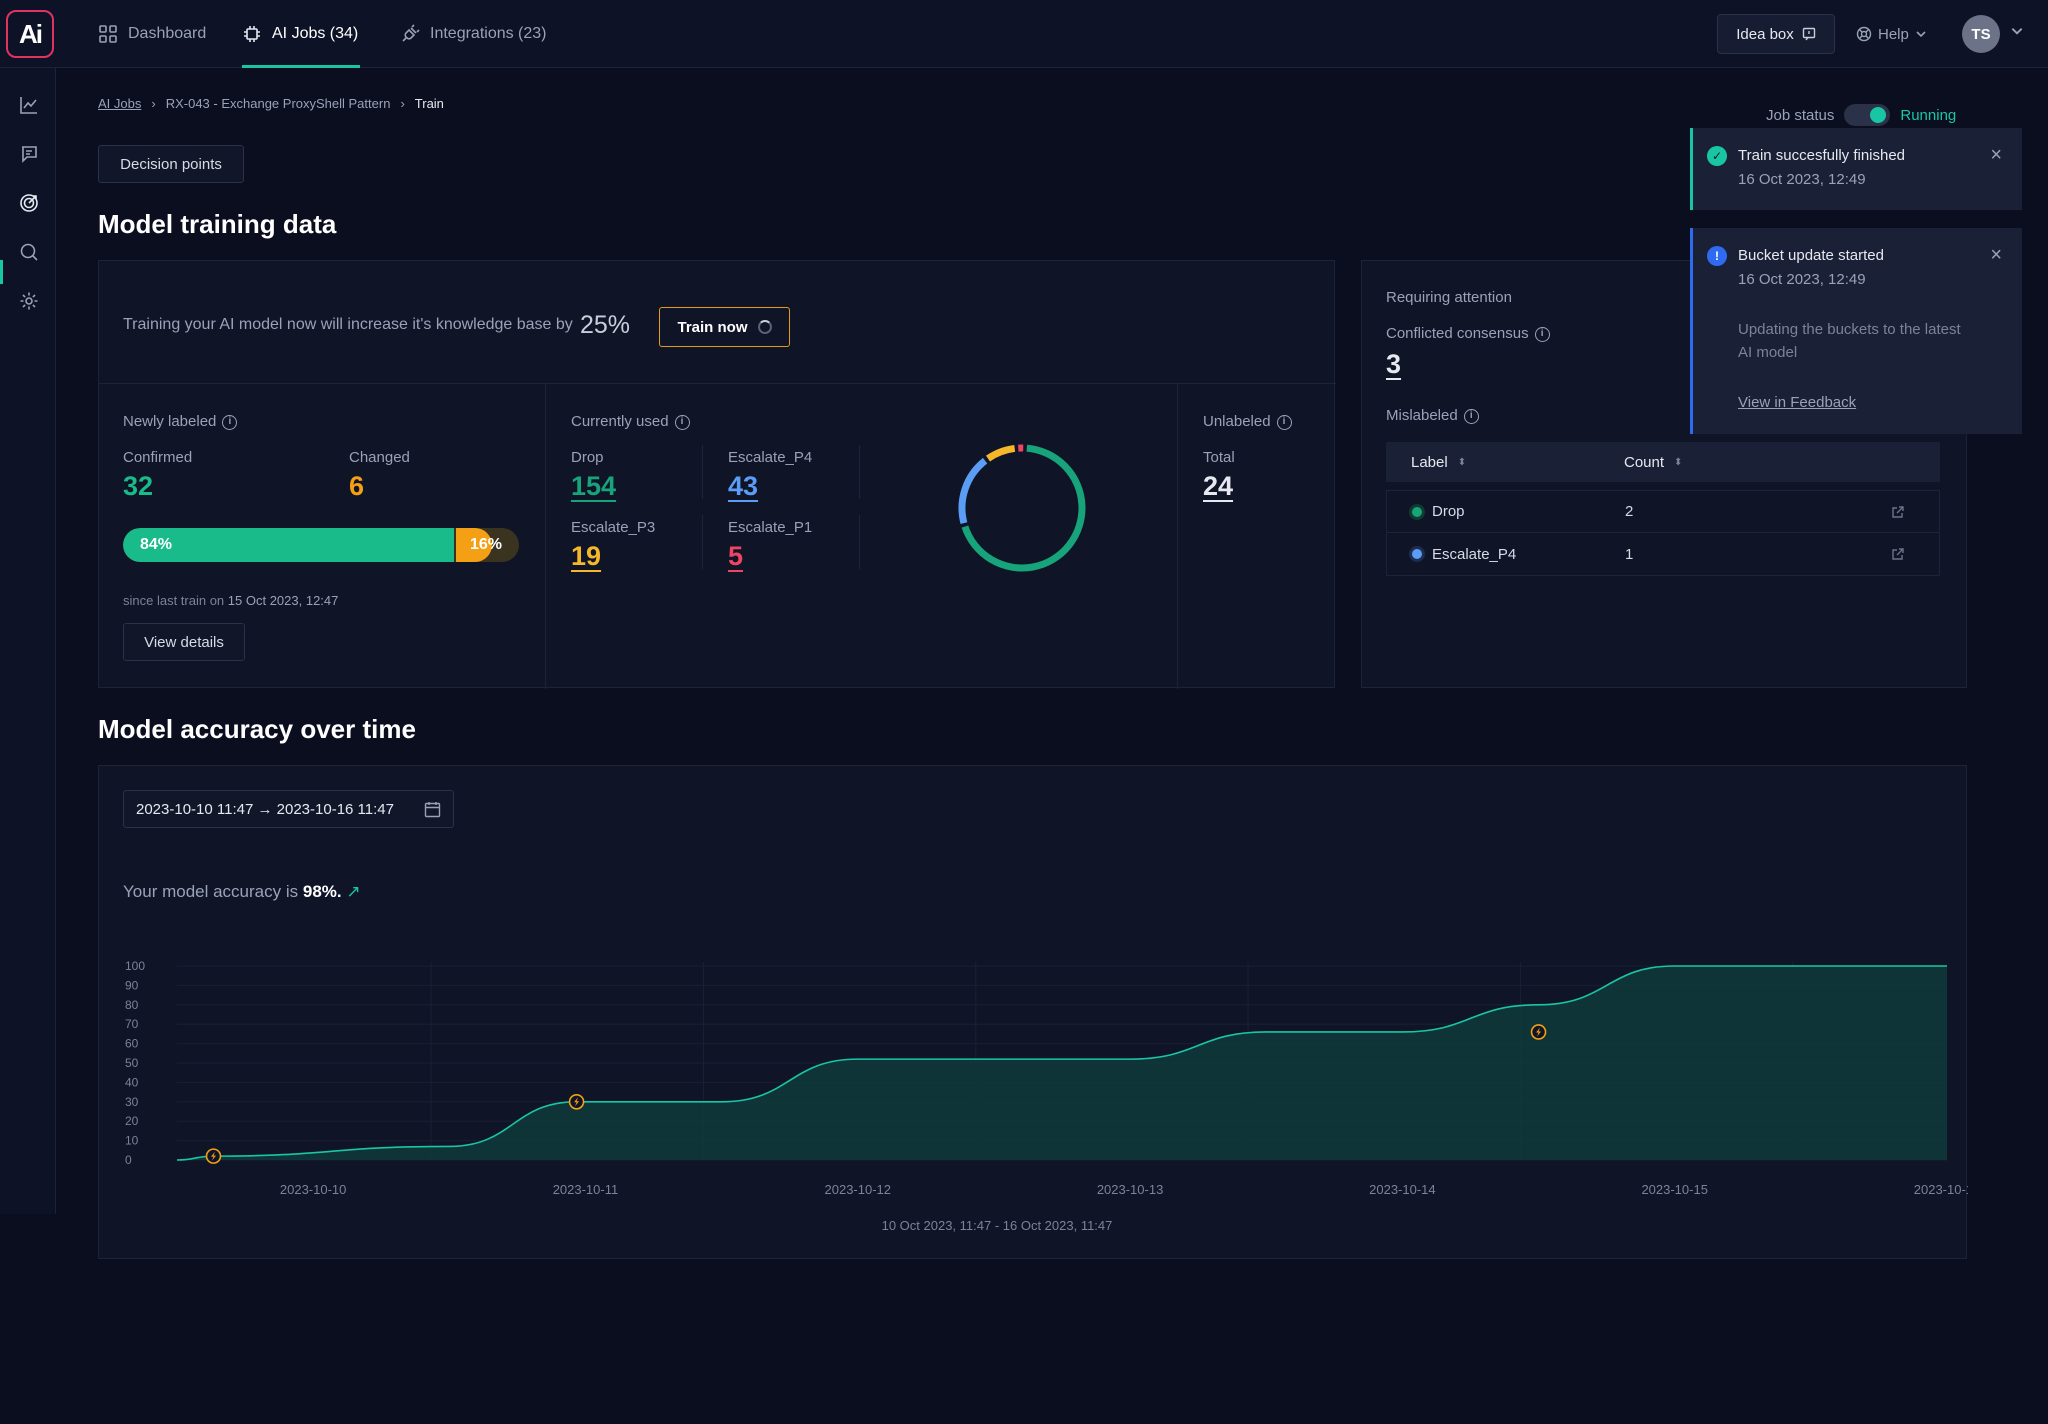  I want to click on escalate-p3-label: Escalate_P3, so click(613, 527).